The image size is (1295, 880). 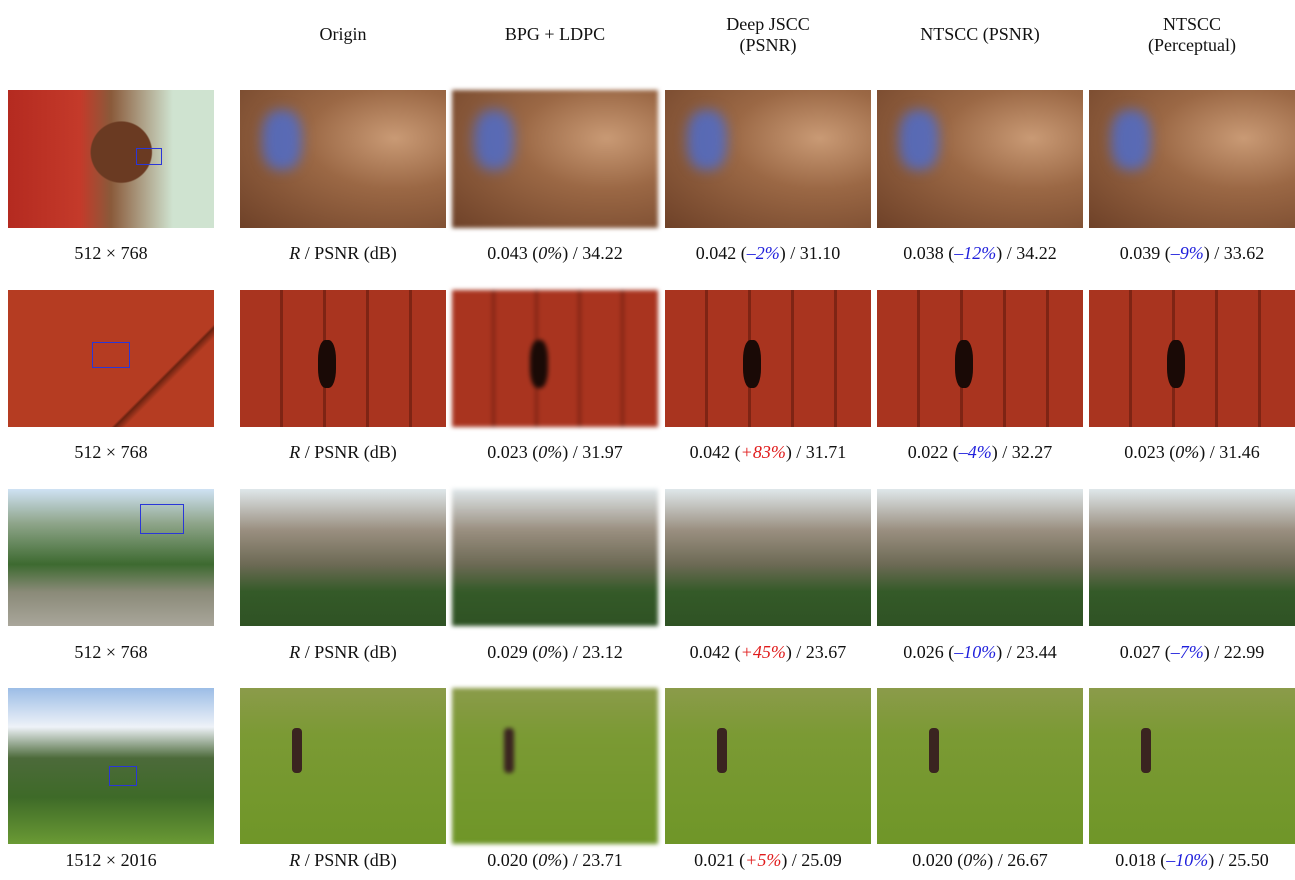 I want to click on result-cell: 0.021 (+5%) / 25.09, so click(x=768, y=860).